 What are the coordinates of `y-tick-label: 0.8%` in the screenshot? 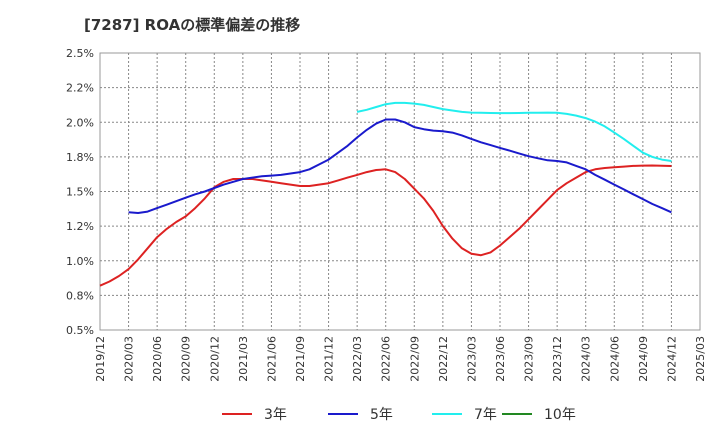 It's located at (80, 295).